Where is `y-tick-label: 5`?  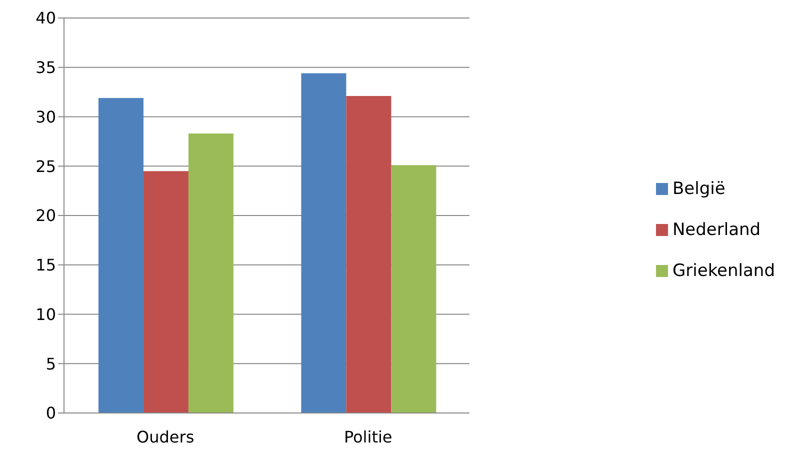 y-tick-label: 5 is located at coordinates (51, 364).